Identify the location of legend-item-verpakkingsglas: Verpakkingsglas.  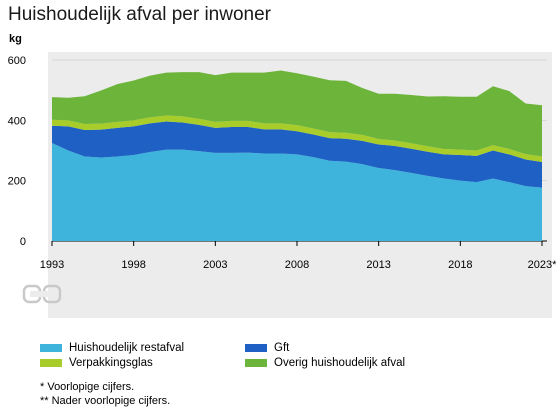
(142, 363).